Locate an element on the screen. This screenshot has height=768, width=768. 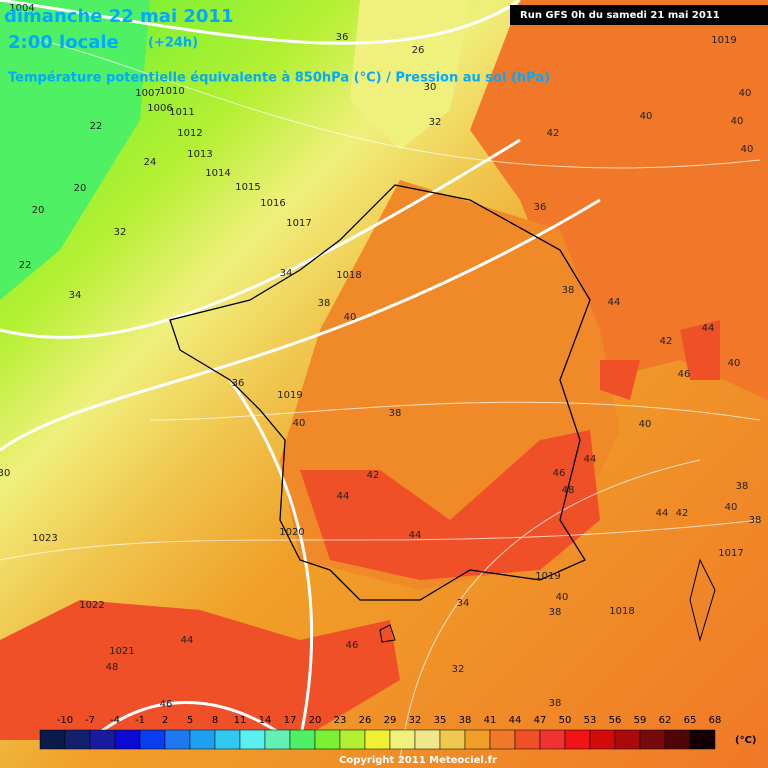
pressure-label: 1012 is located at coordinates (189, 133).